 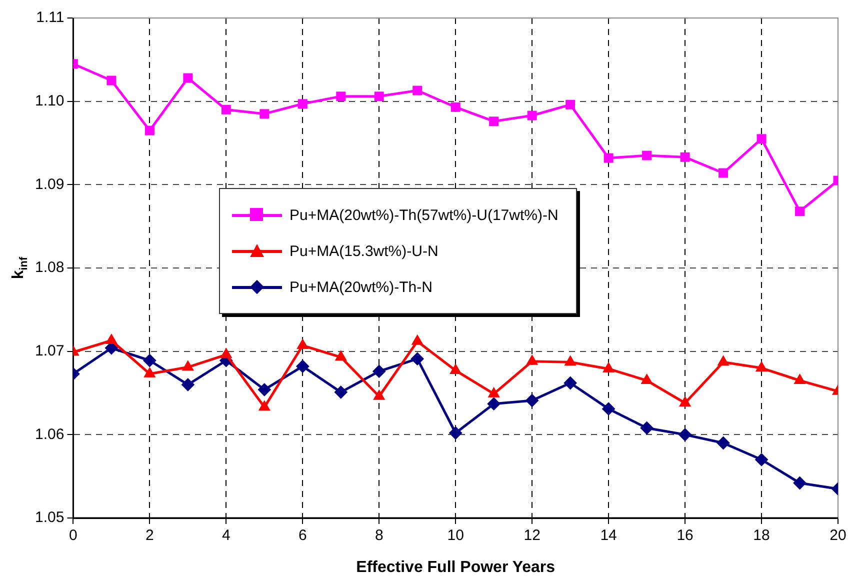 I want to click on x-tick-label: 18, so click(x=761, y=535).